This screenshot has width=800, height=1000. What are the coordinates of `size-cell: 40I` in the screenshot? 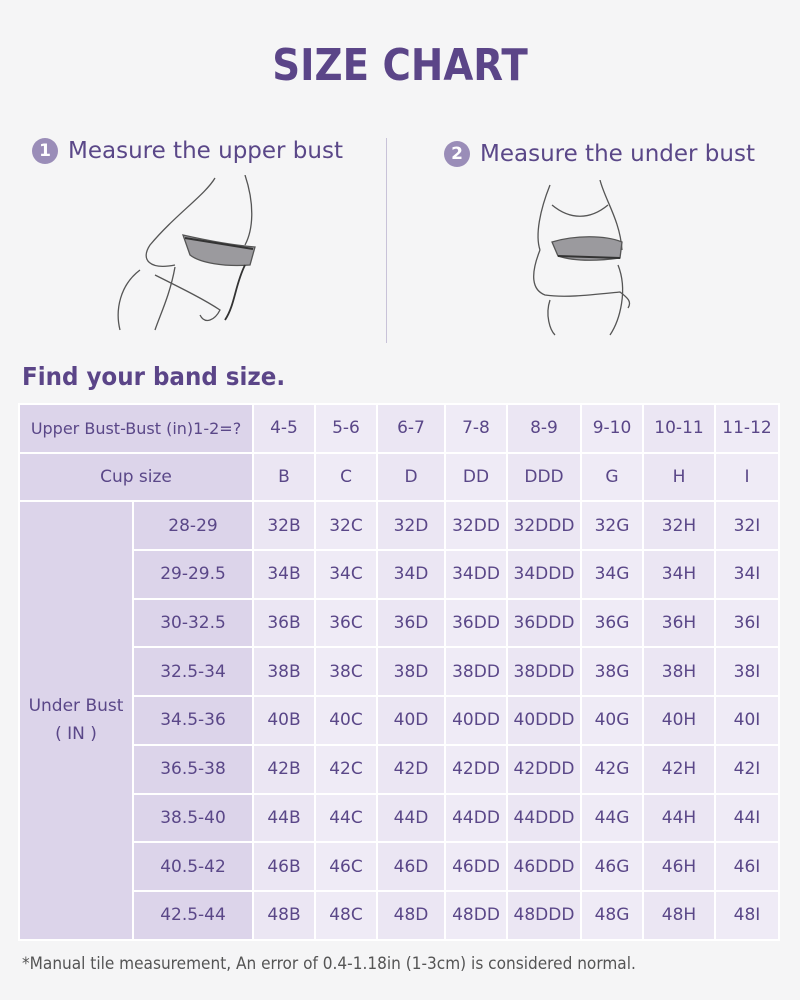 It's located at (747, 720).